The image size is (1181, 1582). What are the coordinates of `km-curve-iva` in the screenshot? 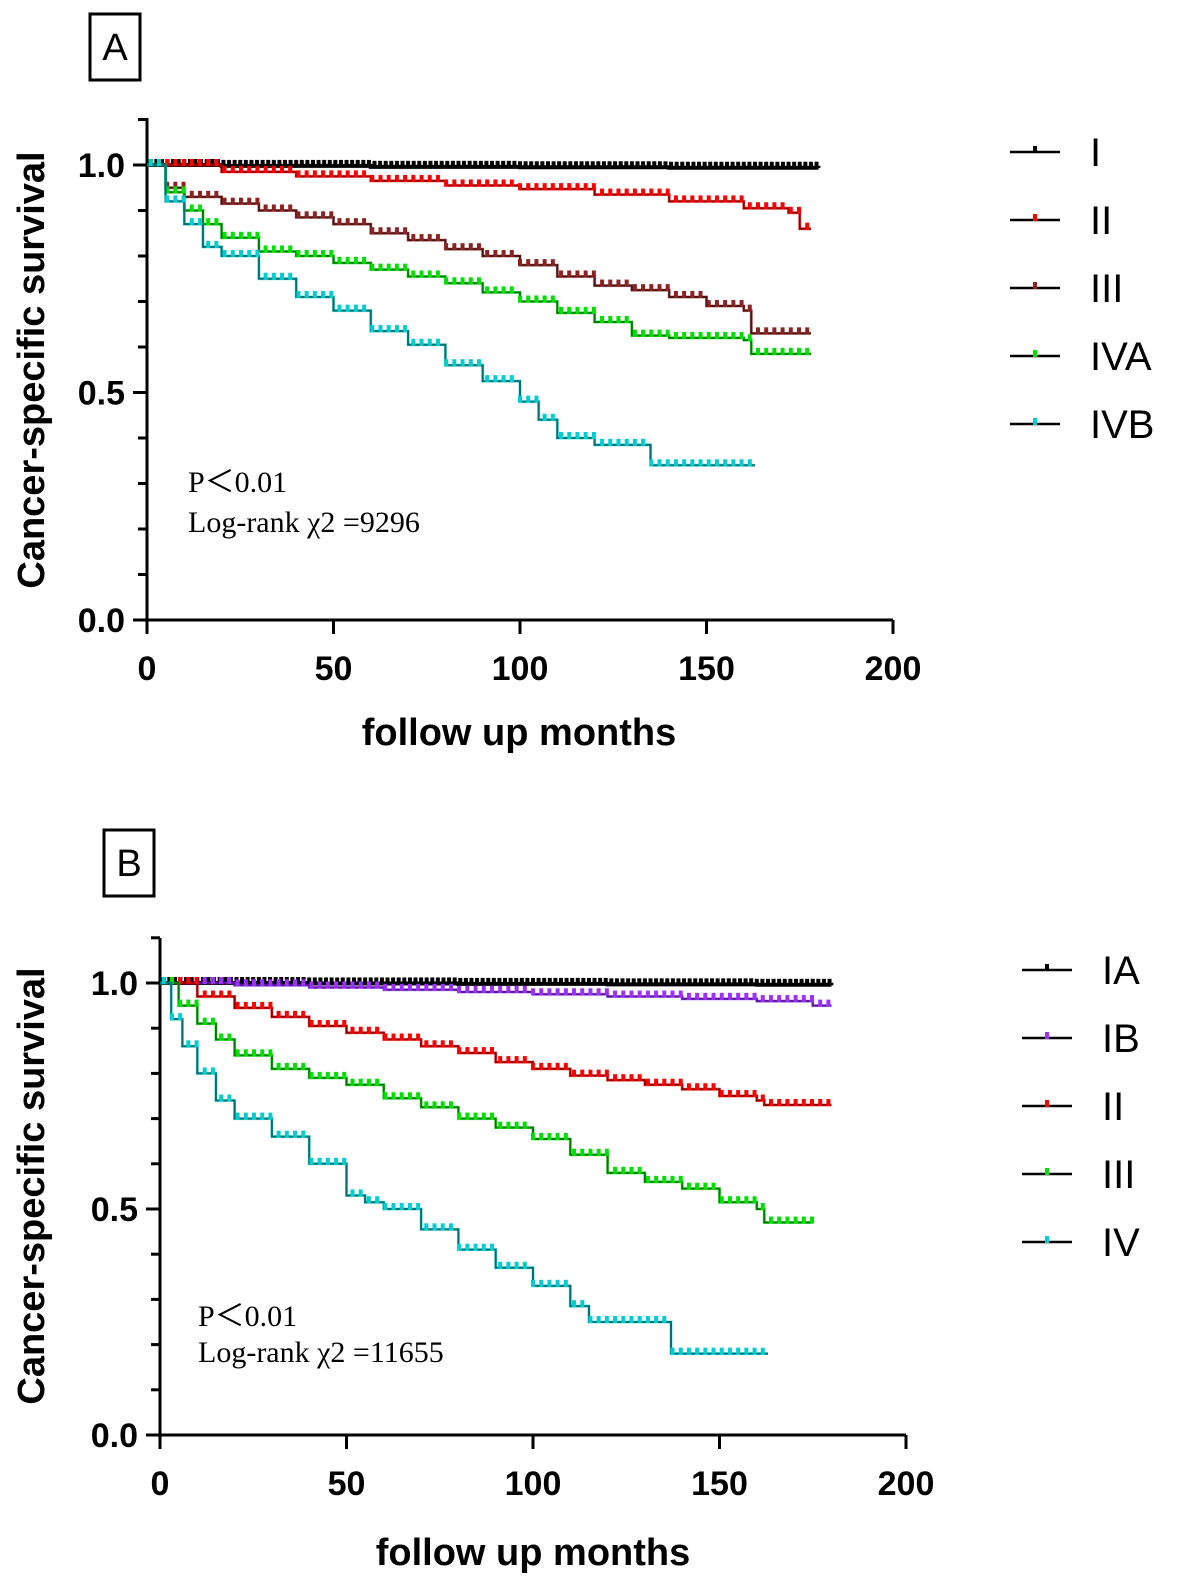 It's located at (479, 259).